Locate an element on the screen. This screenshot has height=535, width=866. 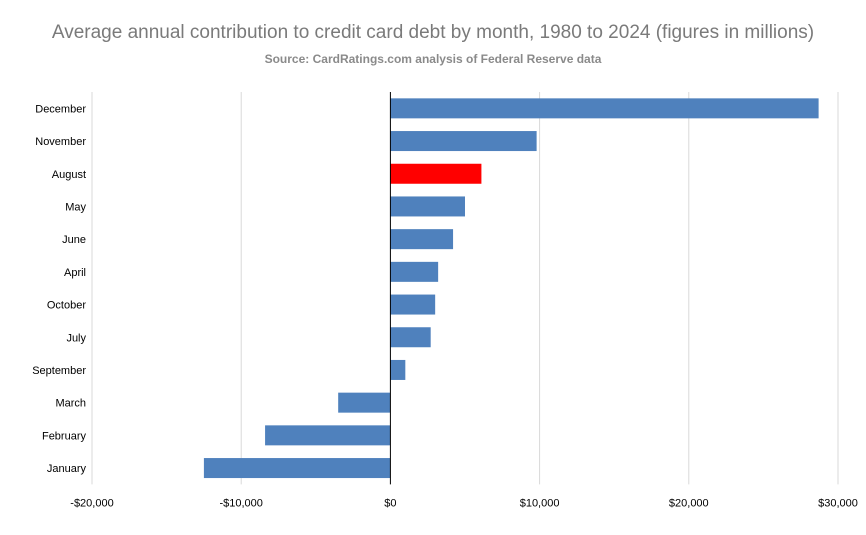
x-axis-tick-labels: -$20,000 -$10,000 $0 $10,000 $20,000 $30,000 is located at coordinates (464, 503).